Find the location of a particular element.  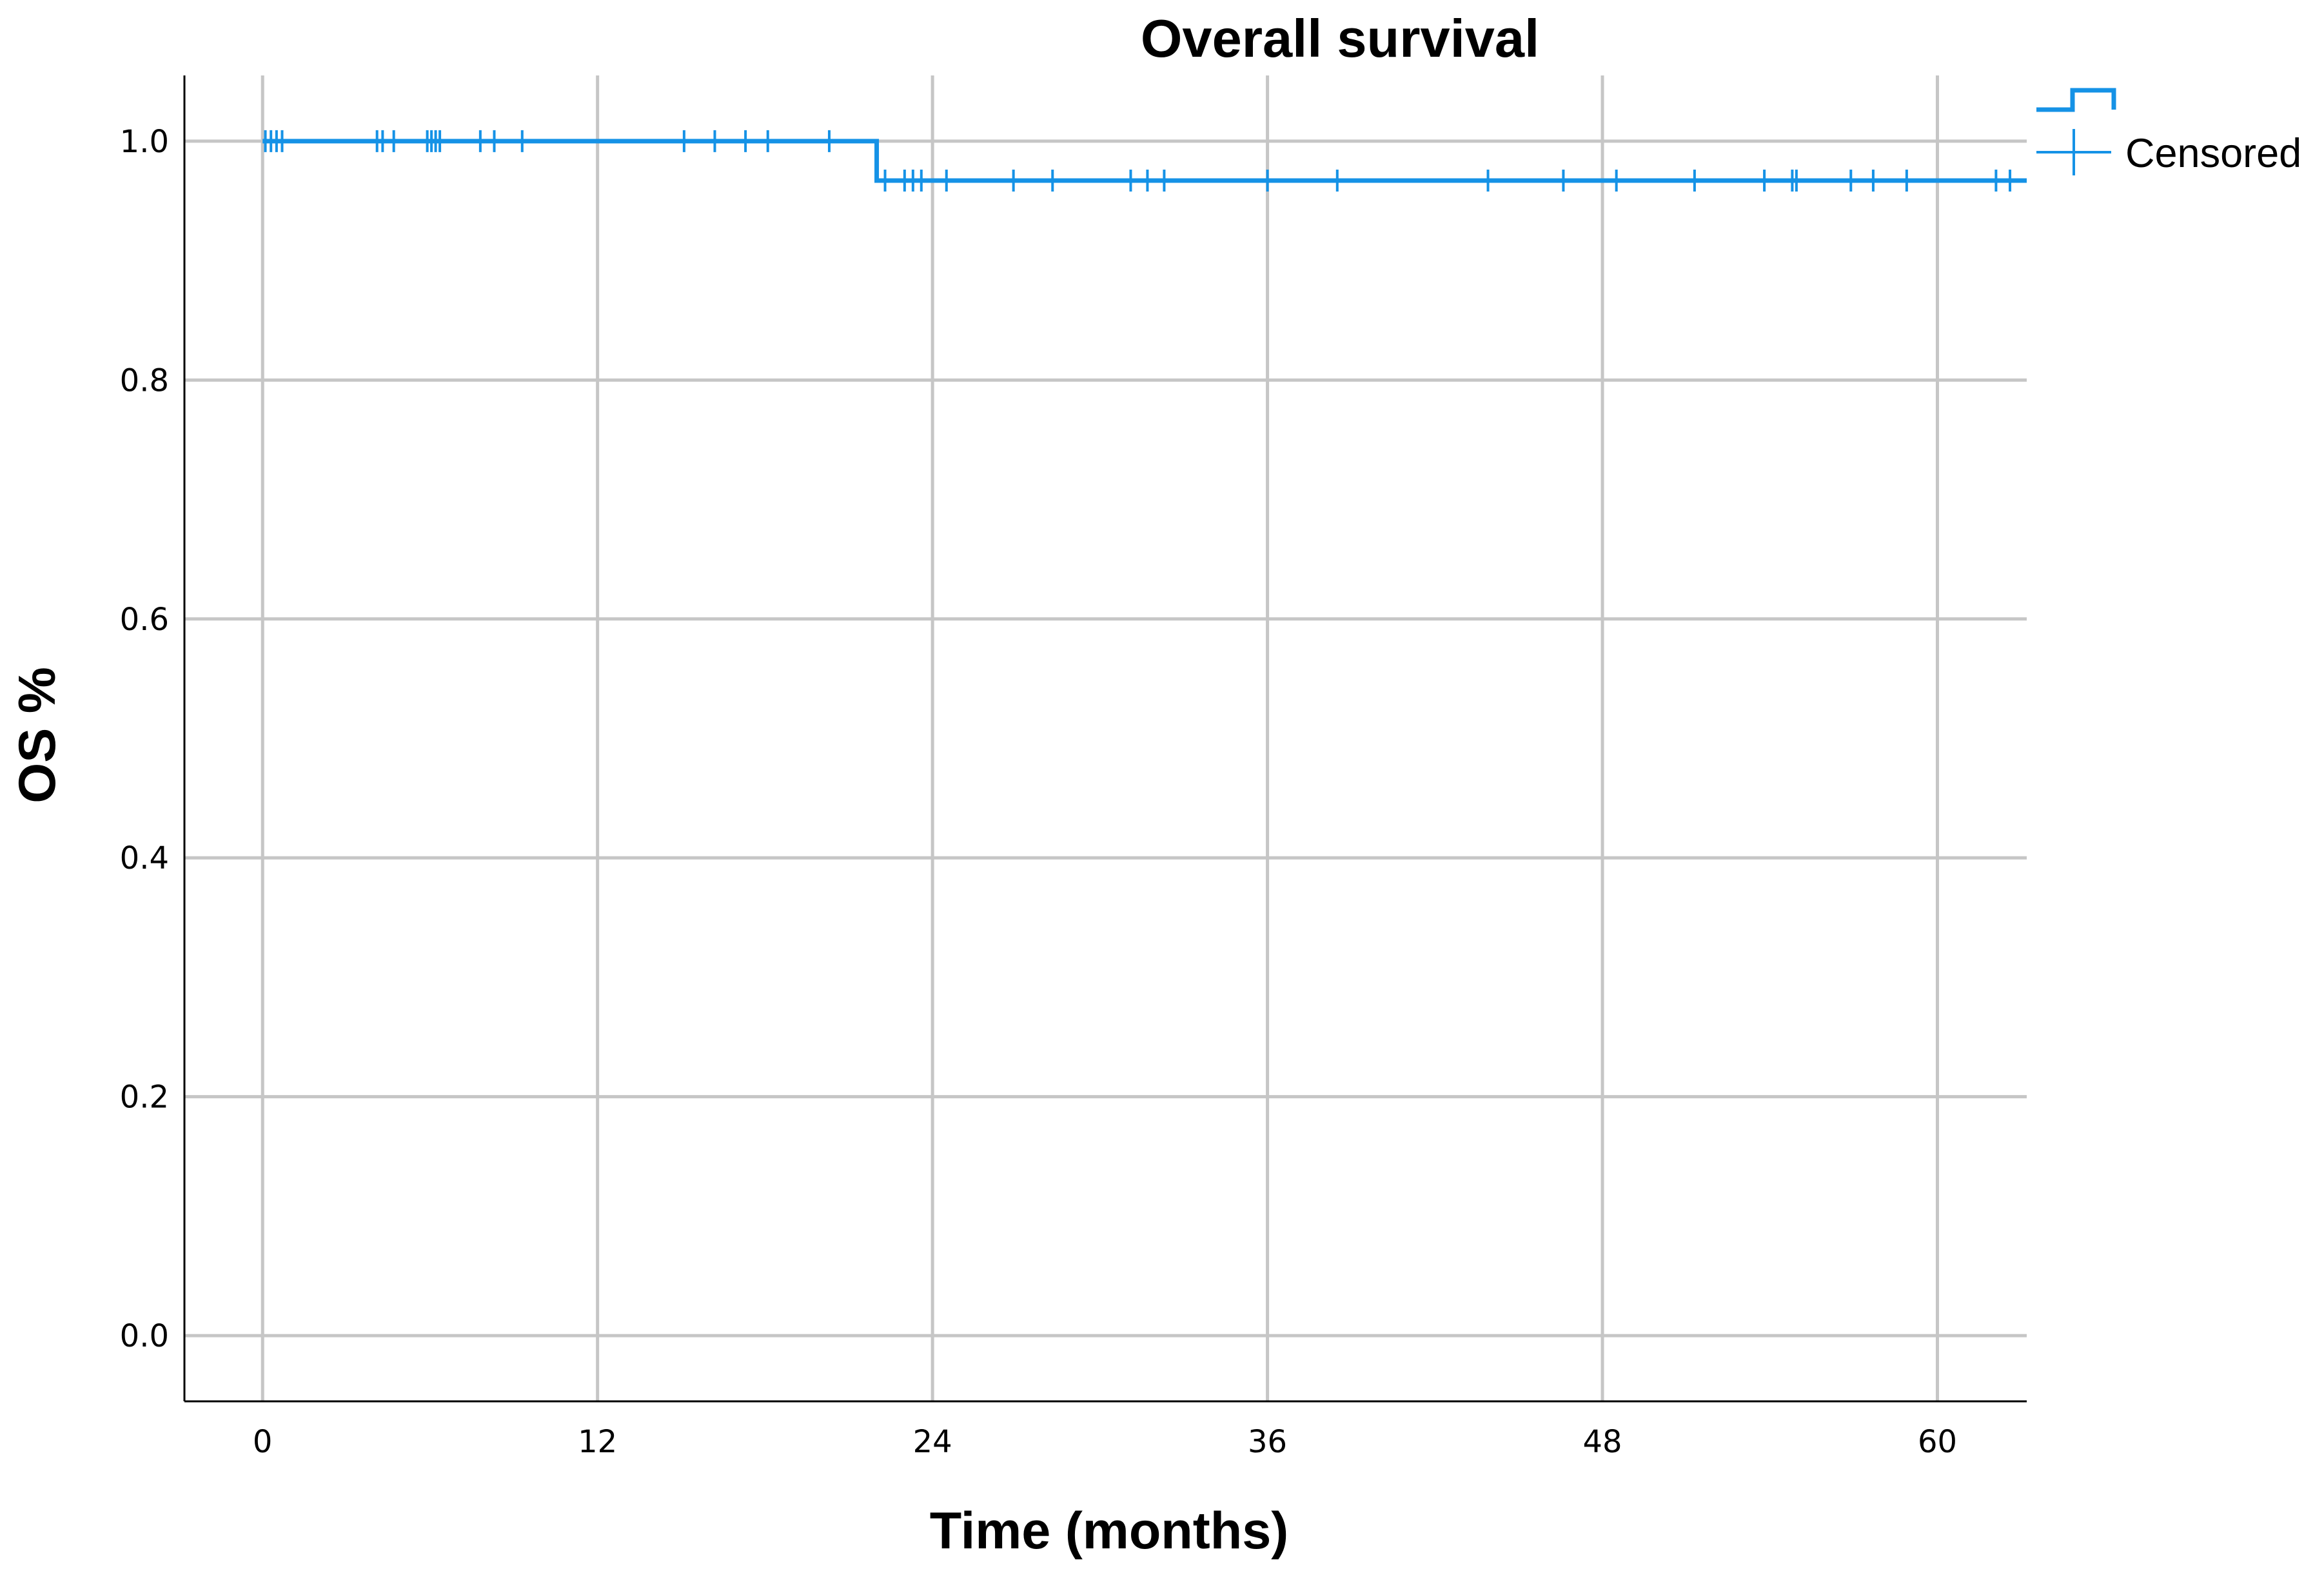

survival-curve is located at coordinates (1145, 161).